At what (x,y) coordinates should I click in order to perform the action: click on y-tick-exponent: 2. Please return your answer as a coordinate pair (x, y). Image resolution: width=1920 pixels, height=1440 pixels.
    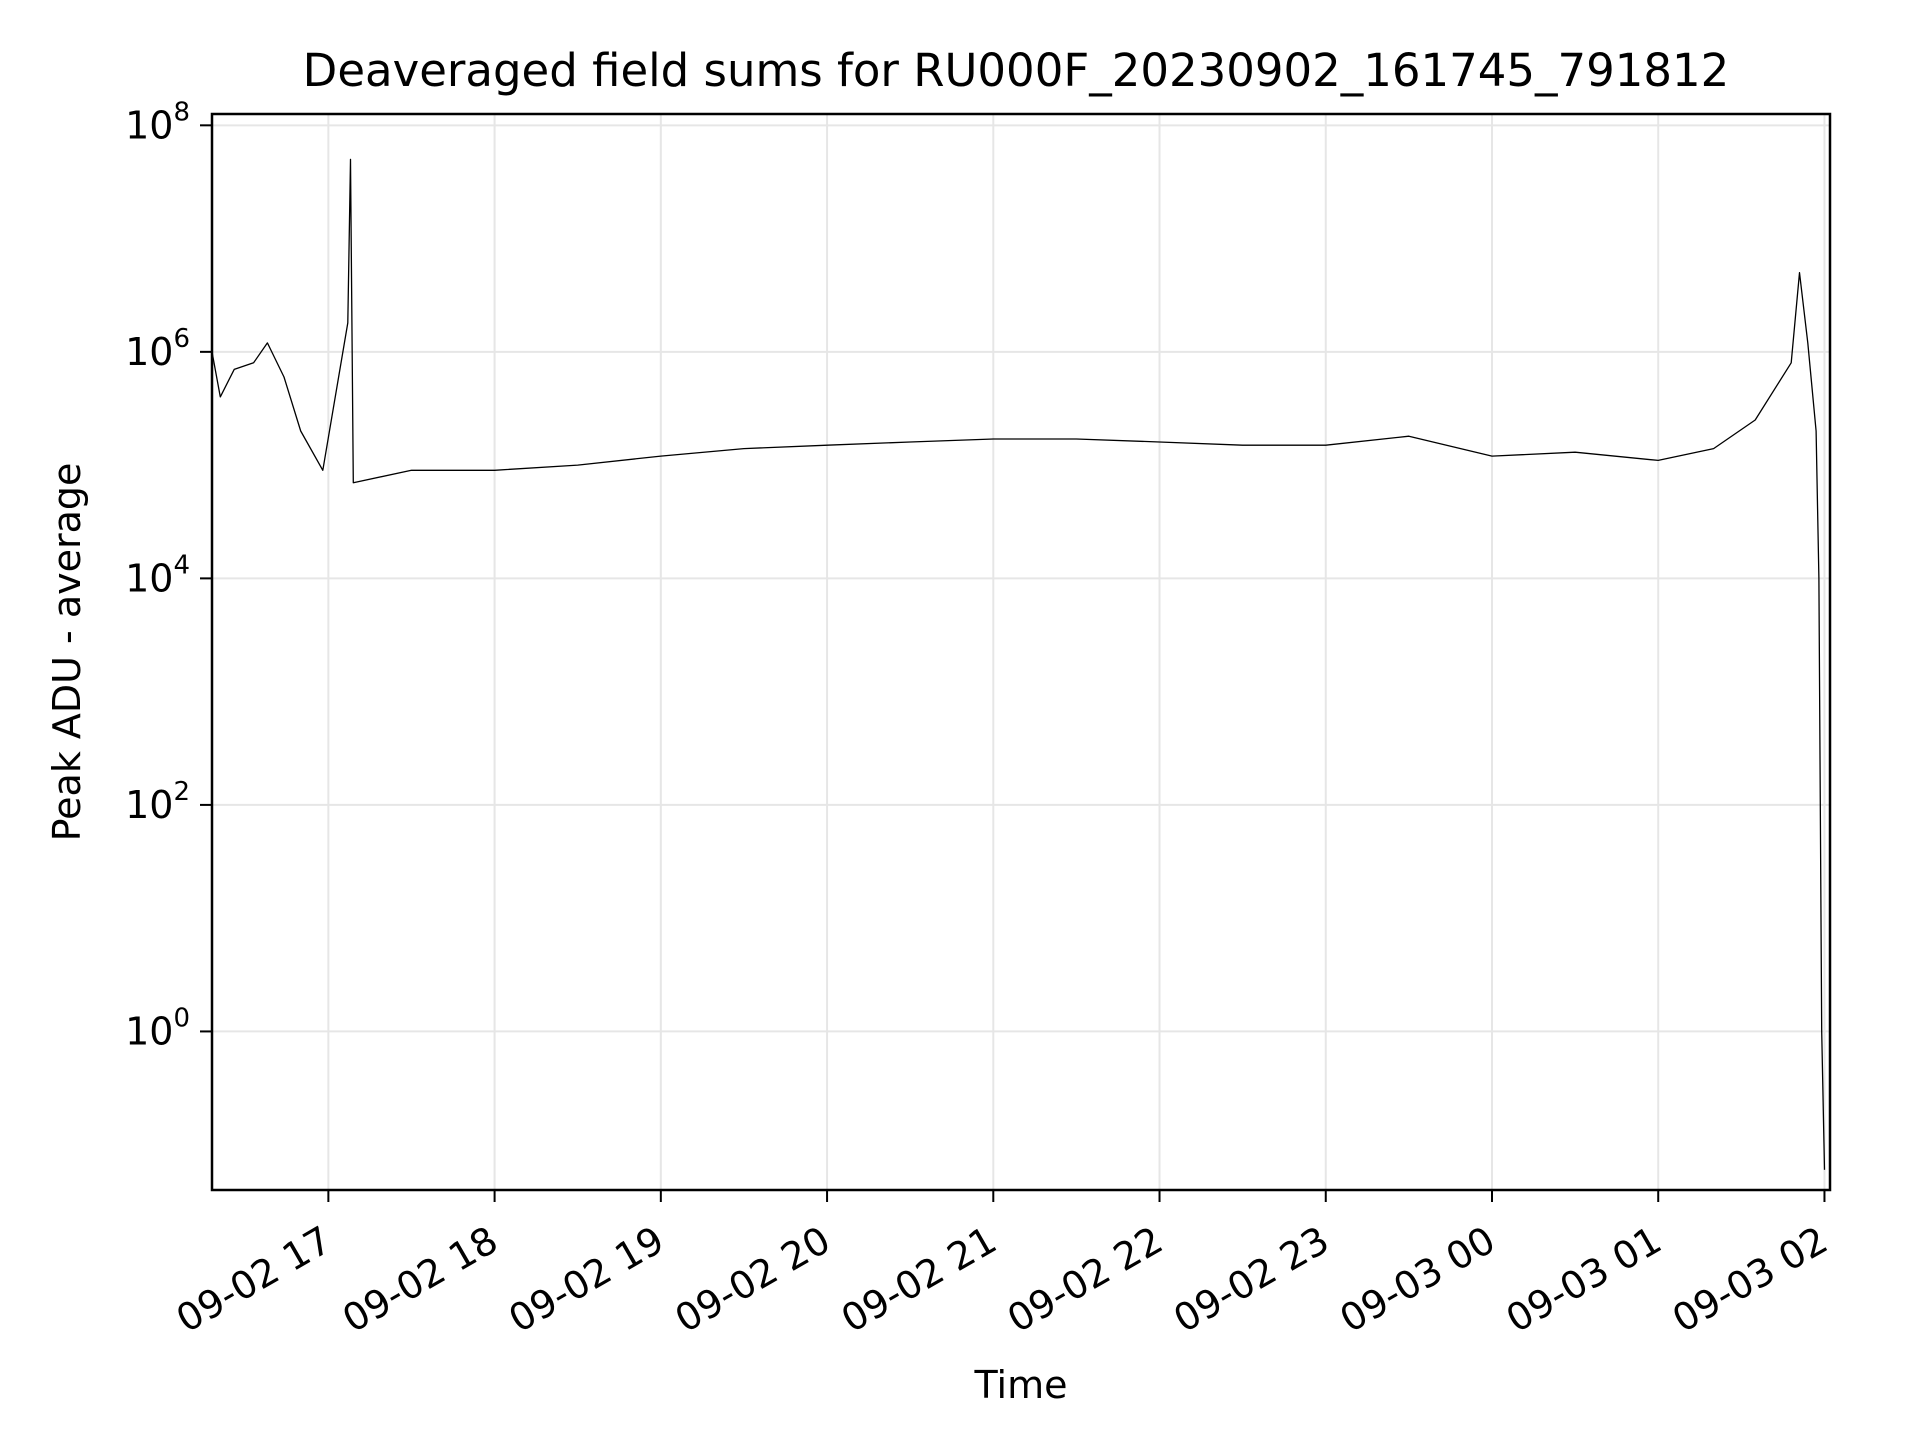
    Looking at the image, I should click on (181, 792).